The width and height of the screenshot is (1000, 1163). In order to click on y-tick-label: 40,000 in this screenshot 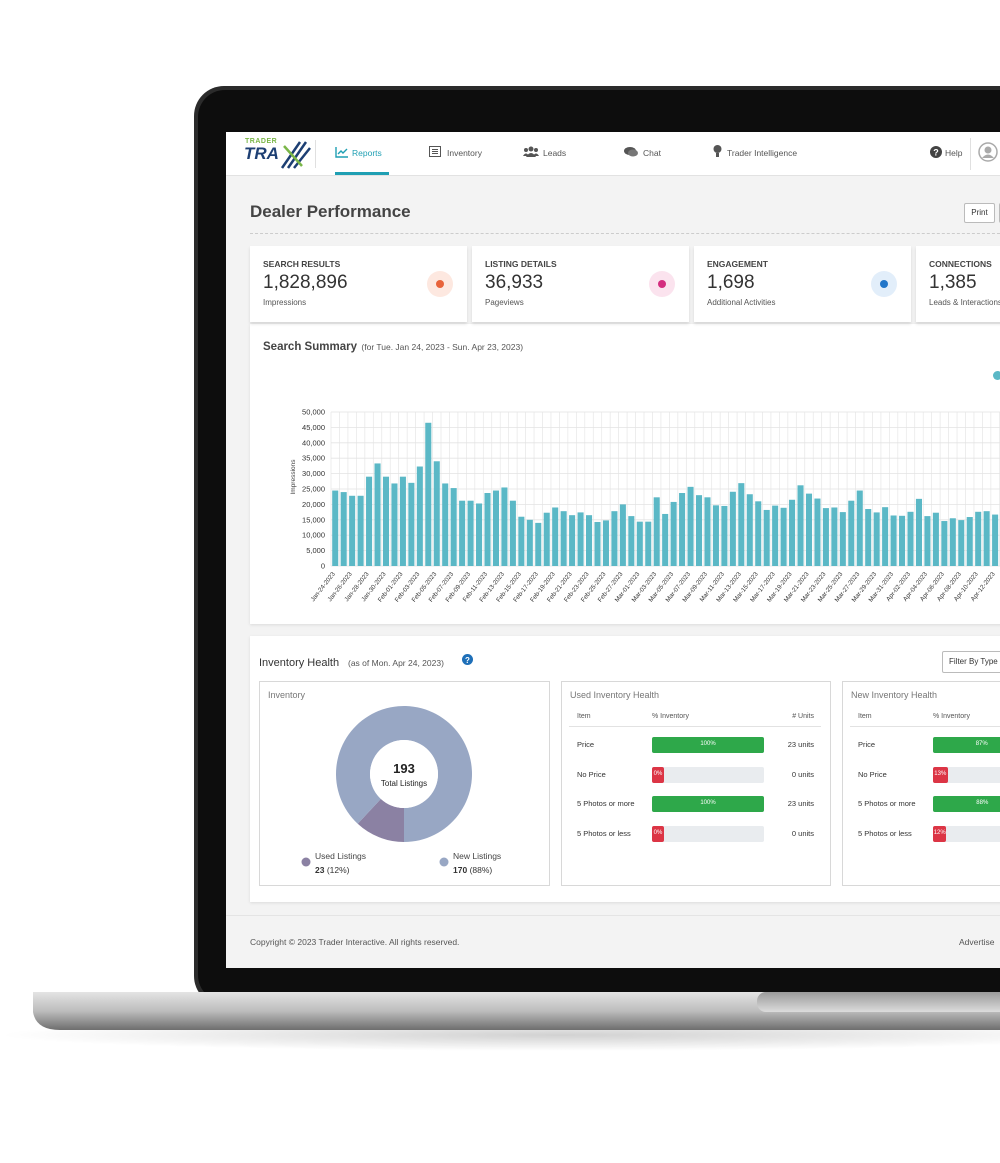, I will do `click(313, 442)`.